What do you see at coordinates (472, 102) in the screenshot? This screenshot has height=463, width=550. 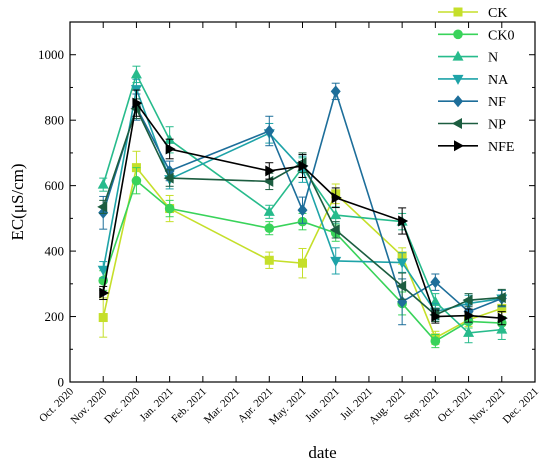 I see `legend-item-nf: NF` at bounding box center [472, 102].